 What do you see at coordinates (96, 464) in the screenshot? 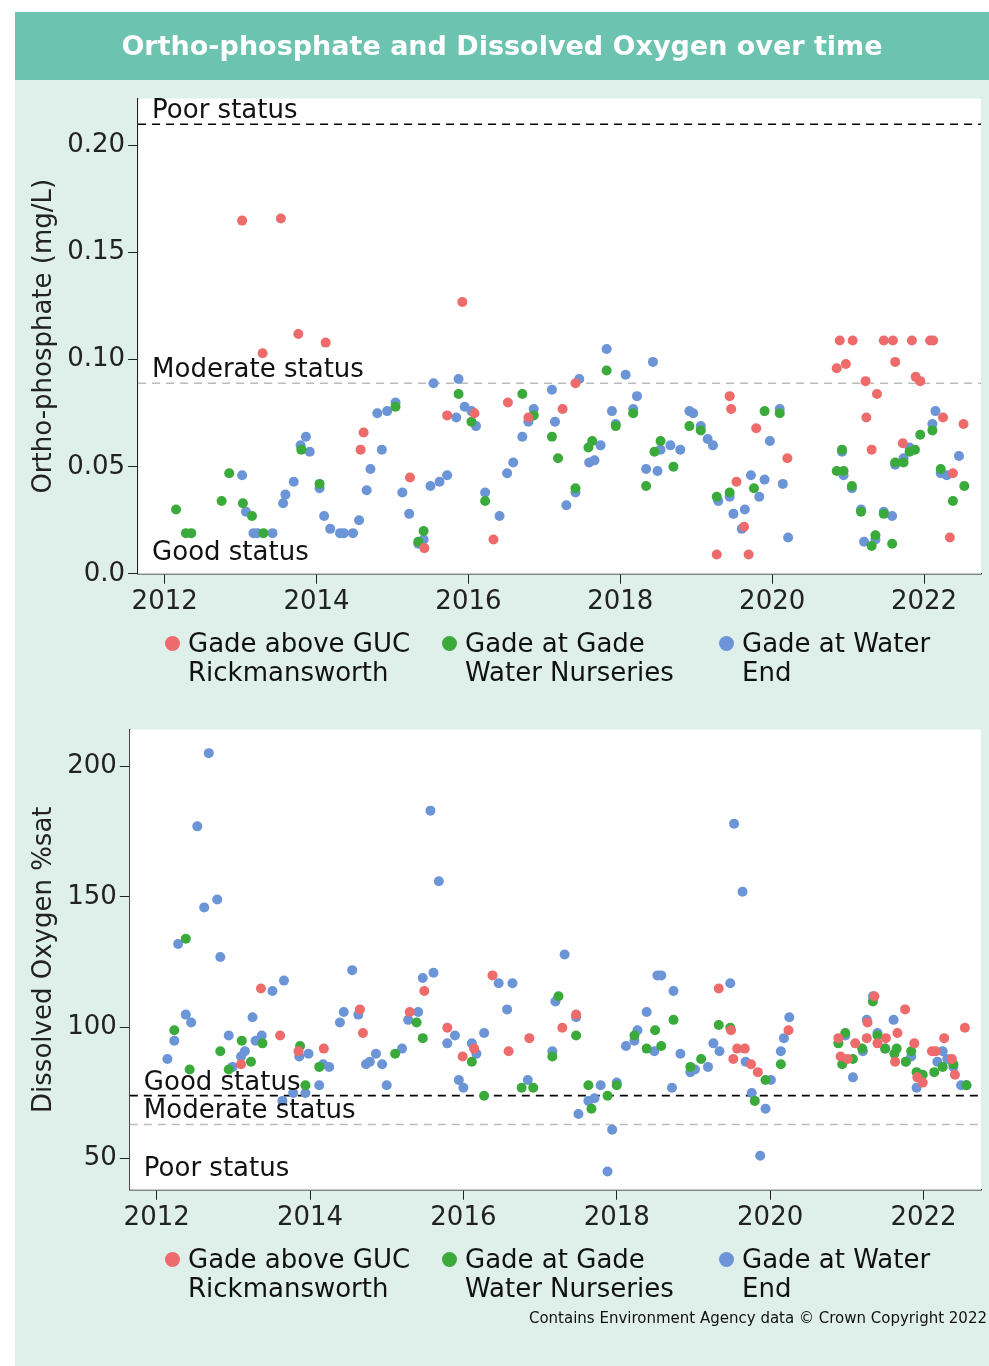
I see `y-tick-label: 0.05` at bounding box center [96, 464].